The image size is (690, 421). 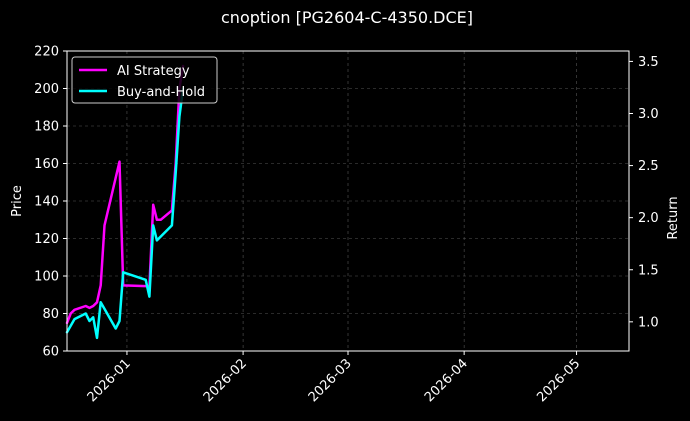 I want to click on left-tick-label: 60, so click(x=50, y=352).